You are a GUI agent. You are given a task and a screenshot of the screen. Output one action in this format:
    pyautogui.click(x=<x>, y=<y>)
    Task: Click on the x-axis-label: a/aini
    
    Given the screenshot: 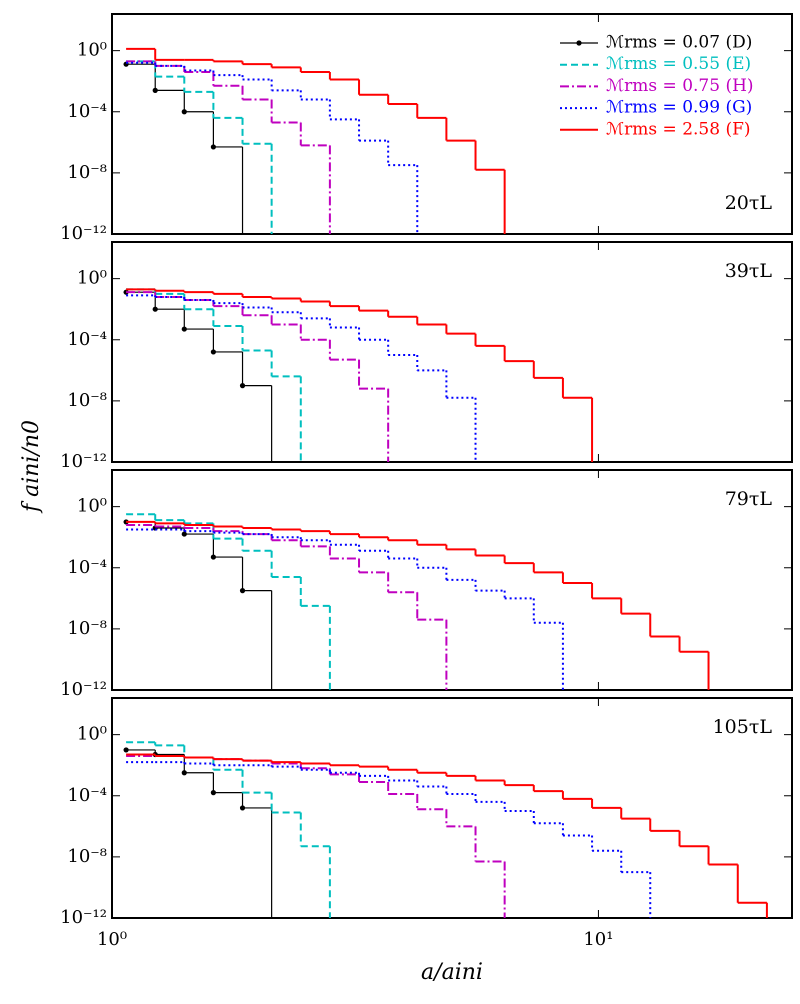 What is the action you would take?
    pyautogui.click(x=452, y=972)
    